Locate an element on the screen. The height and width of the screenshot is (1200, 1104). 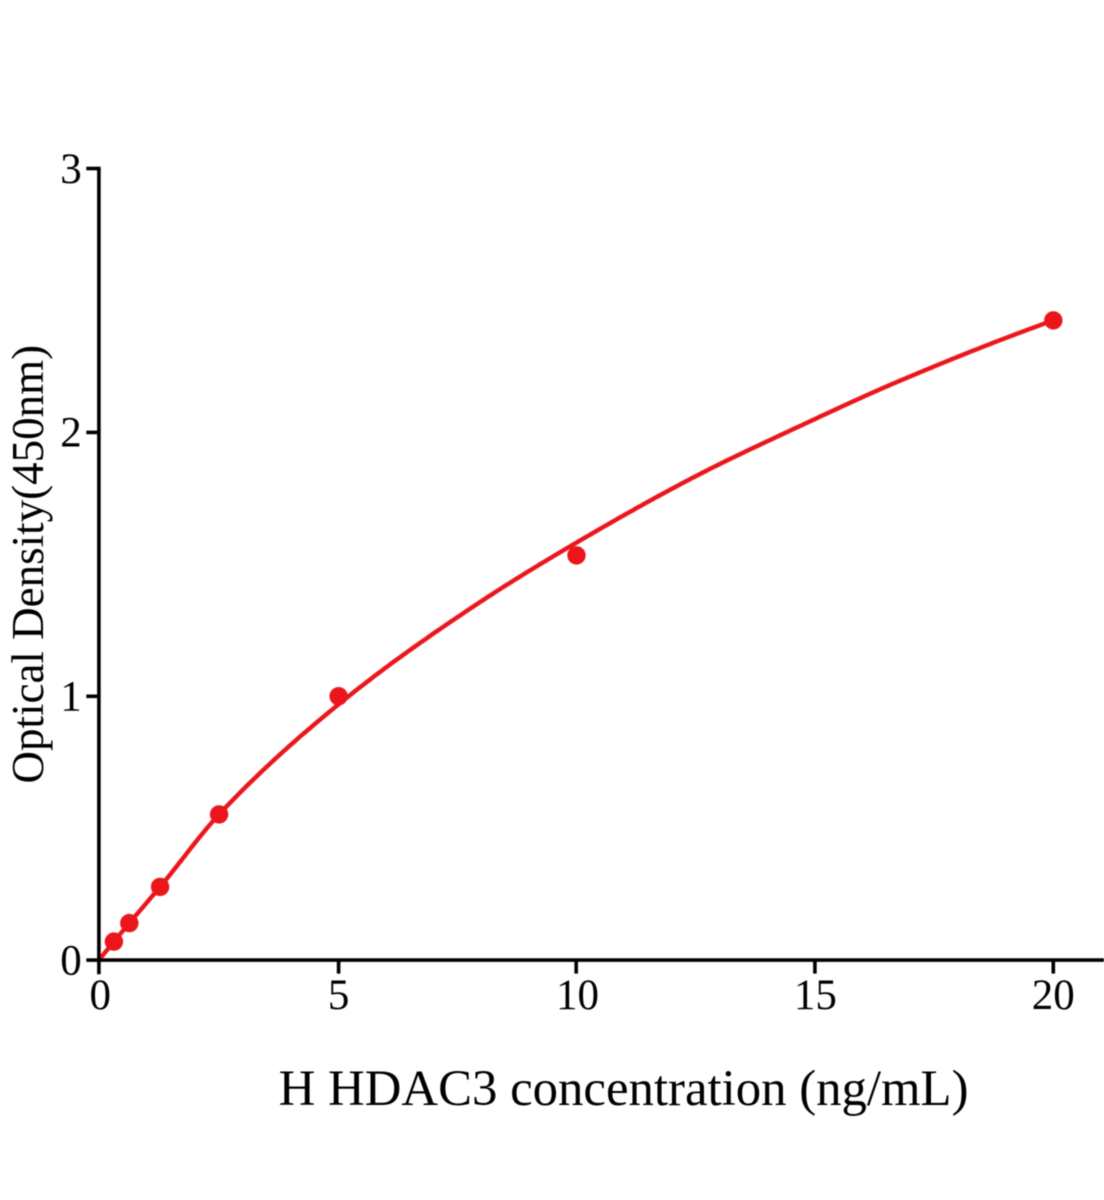
svg-text: 1 is located at coordinates (71, 697).